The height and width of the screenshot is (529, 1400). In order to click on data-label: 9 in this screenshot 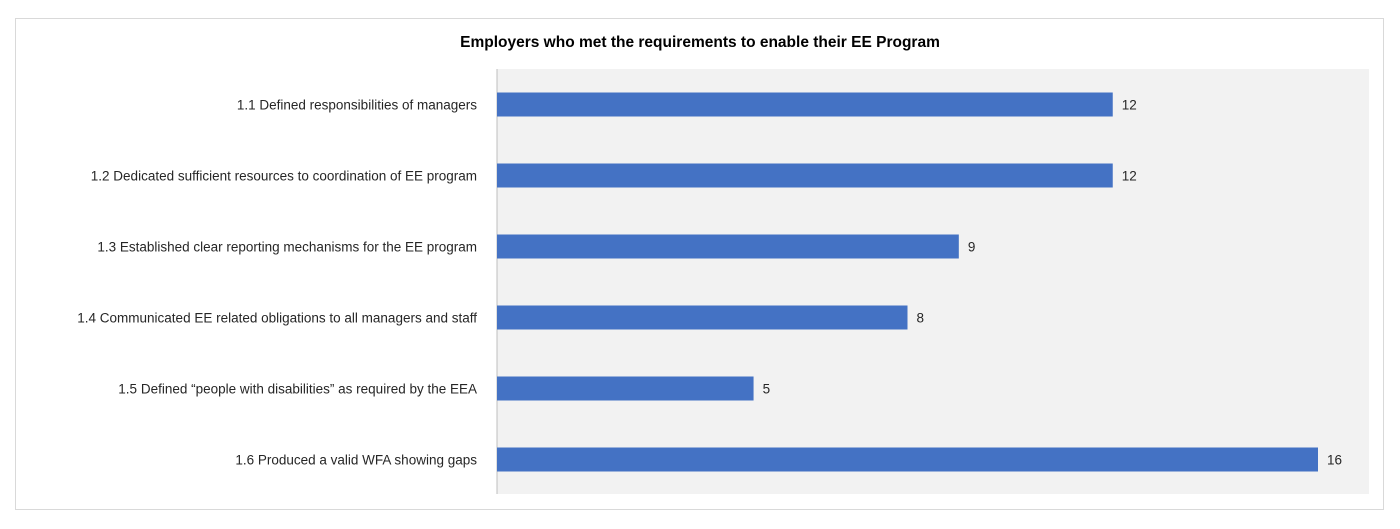, I will do `click(972, 247)`.